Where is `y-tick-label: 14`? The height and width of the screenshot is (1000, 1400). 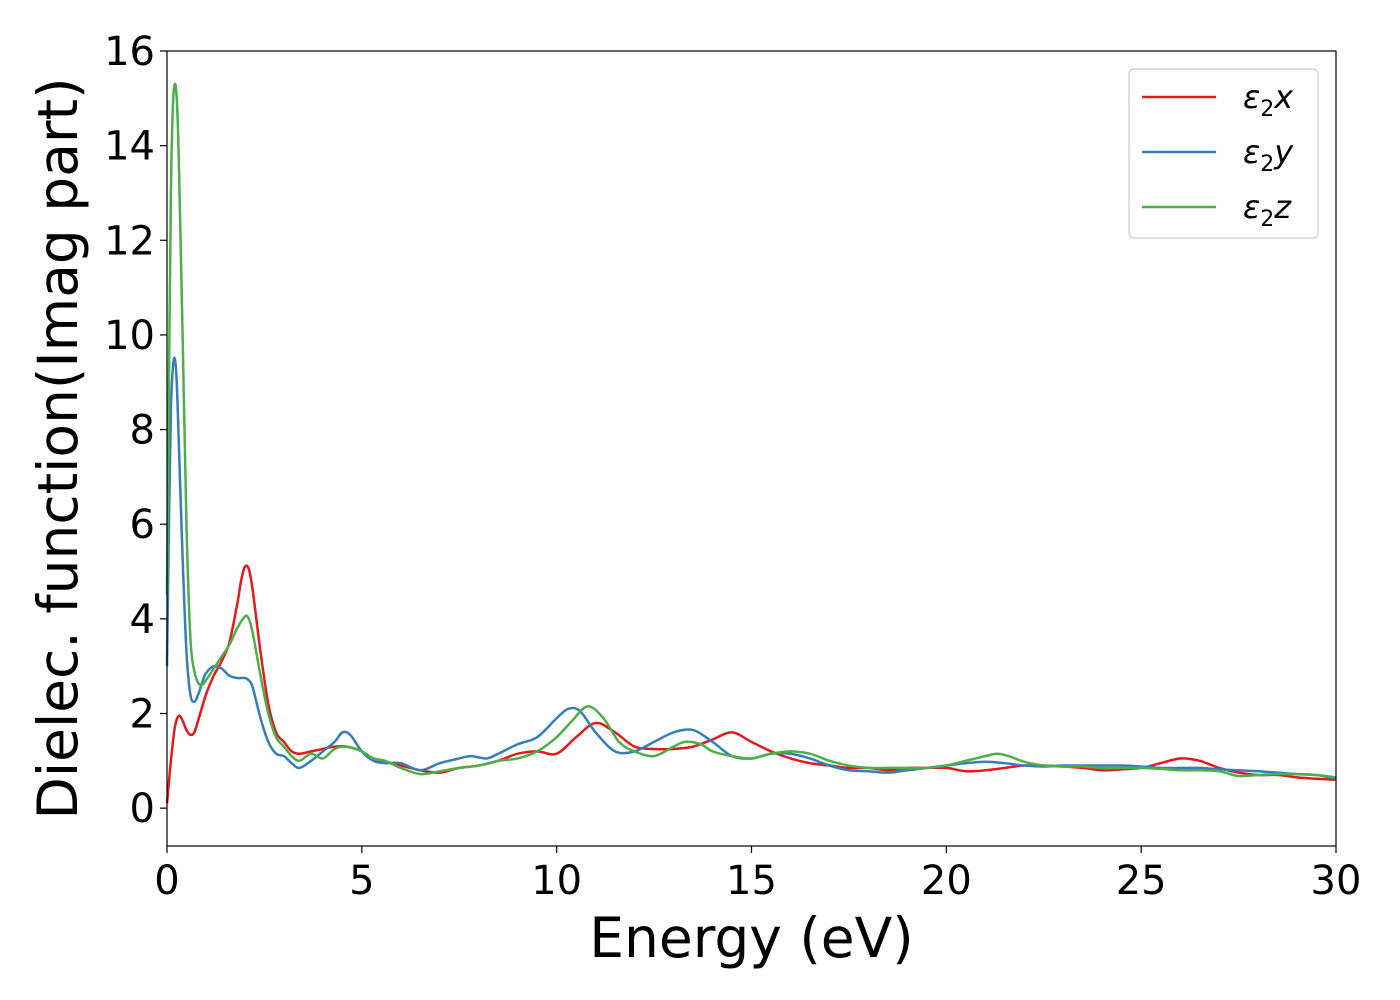 y-tick-label: 14 is located at coordinates (129, 147).